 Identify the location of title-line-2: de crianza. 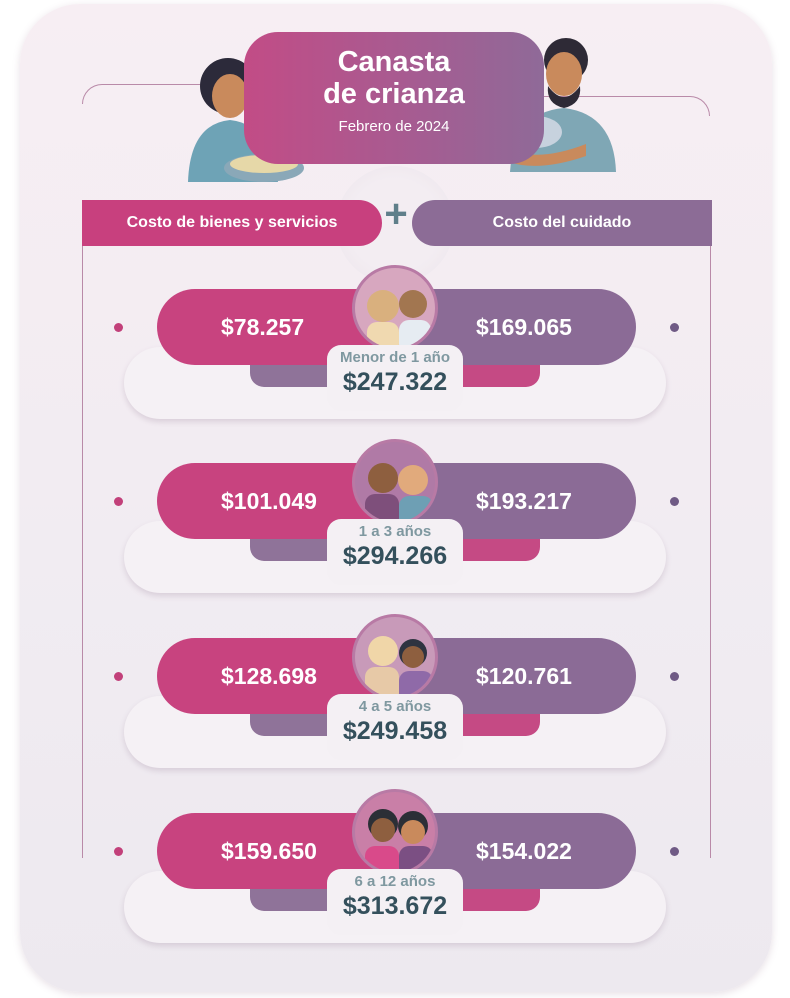
(394, 94).